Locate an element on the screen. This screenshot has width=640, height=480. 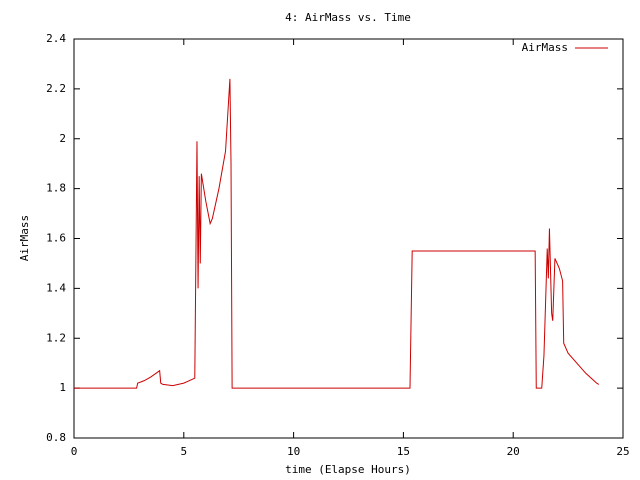
y-tick-label: 1.2 is located at coordinates (56, 337).